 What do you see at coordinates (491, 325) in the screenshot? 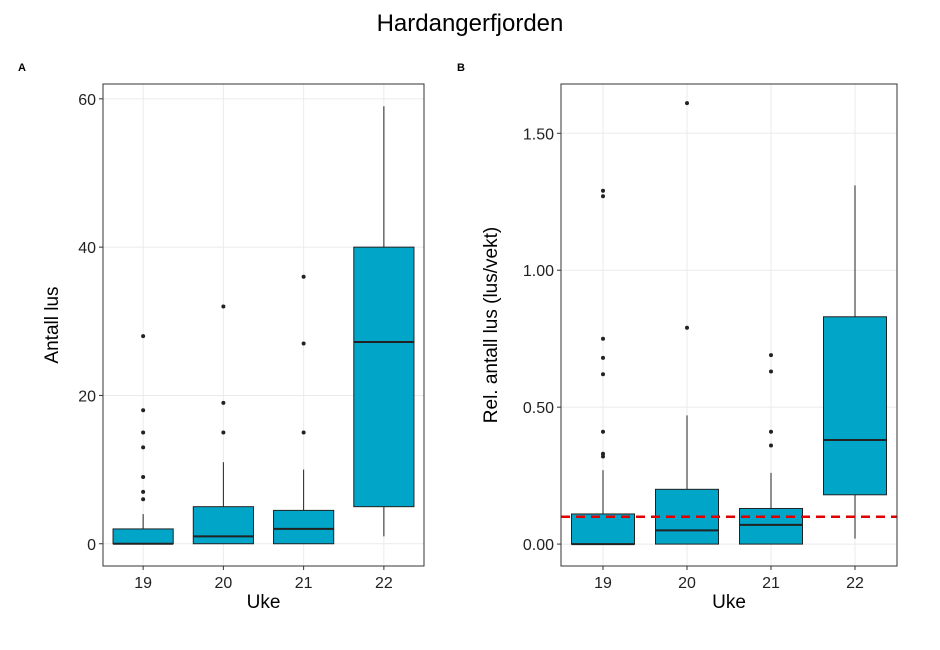
I see `y-axis-title: Rel. antall lus (lus/vekt)` at bounding box center [491, 325].